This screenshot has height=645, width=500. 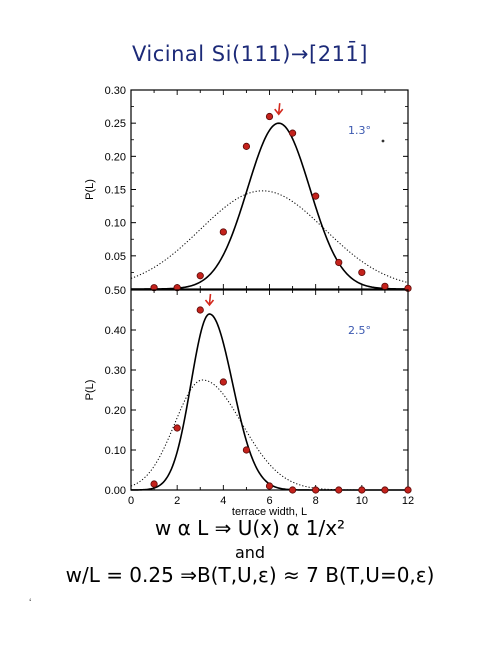 I want to click on x-tick-label: 10, so click(x=362, y=501).